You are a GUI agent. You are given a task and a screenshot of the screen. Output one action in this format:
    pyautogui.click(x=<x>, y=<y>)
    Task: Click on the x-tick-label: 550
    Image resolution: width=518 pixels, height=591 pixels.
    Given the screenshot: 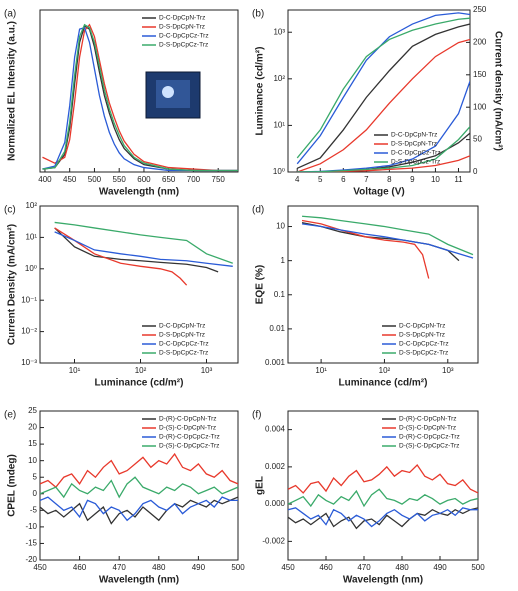 What is the action you would take?
    pyautogui.click(x=120, y=179)
    